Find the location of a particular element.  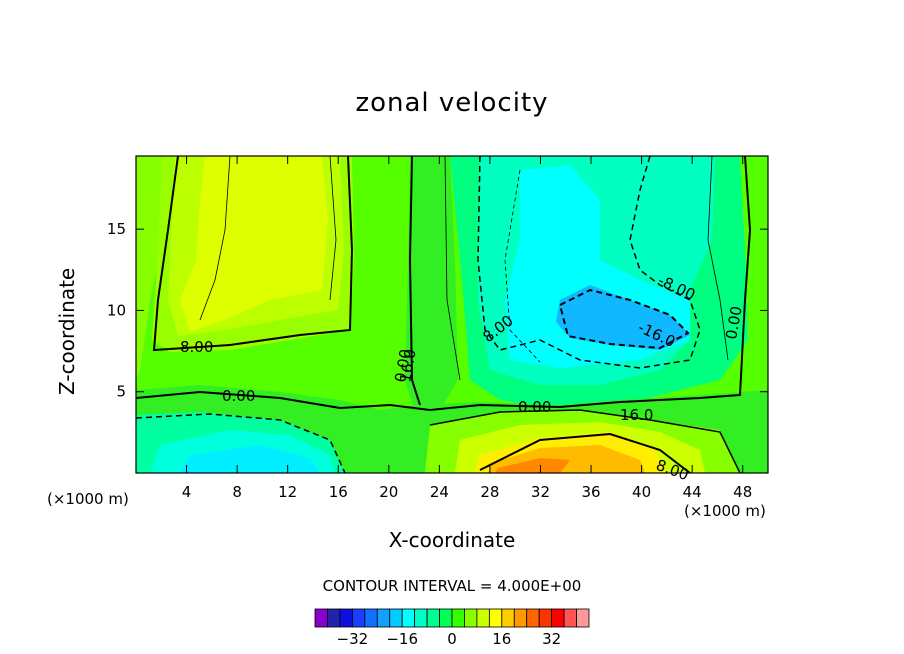

x-tick-label: 8 is located at coordinates (237, 492).